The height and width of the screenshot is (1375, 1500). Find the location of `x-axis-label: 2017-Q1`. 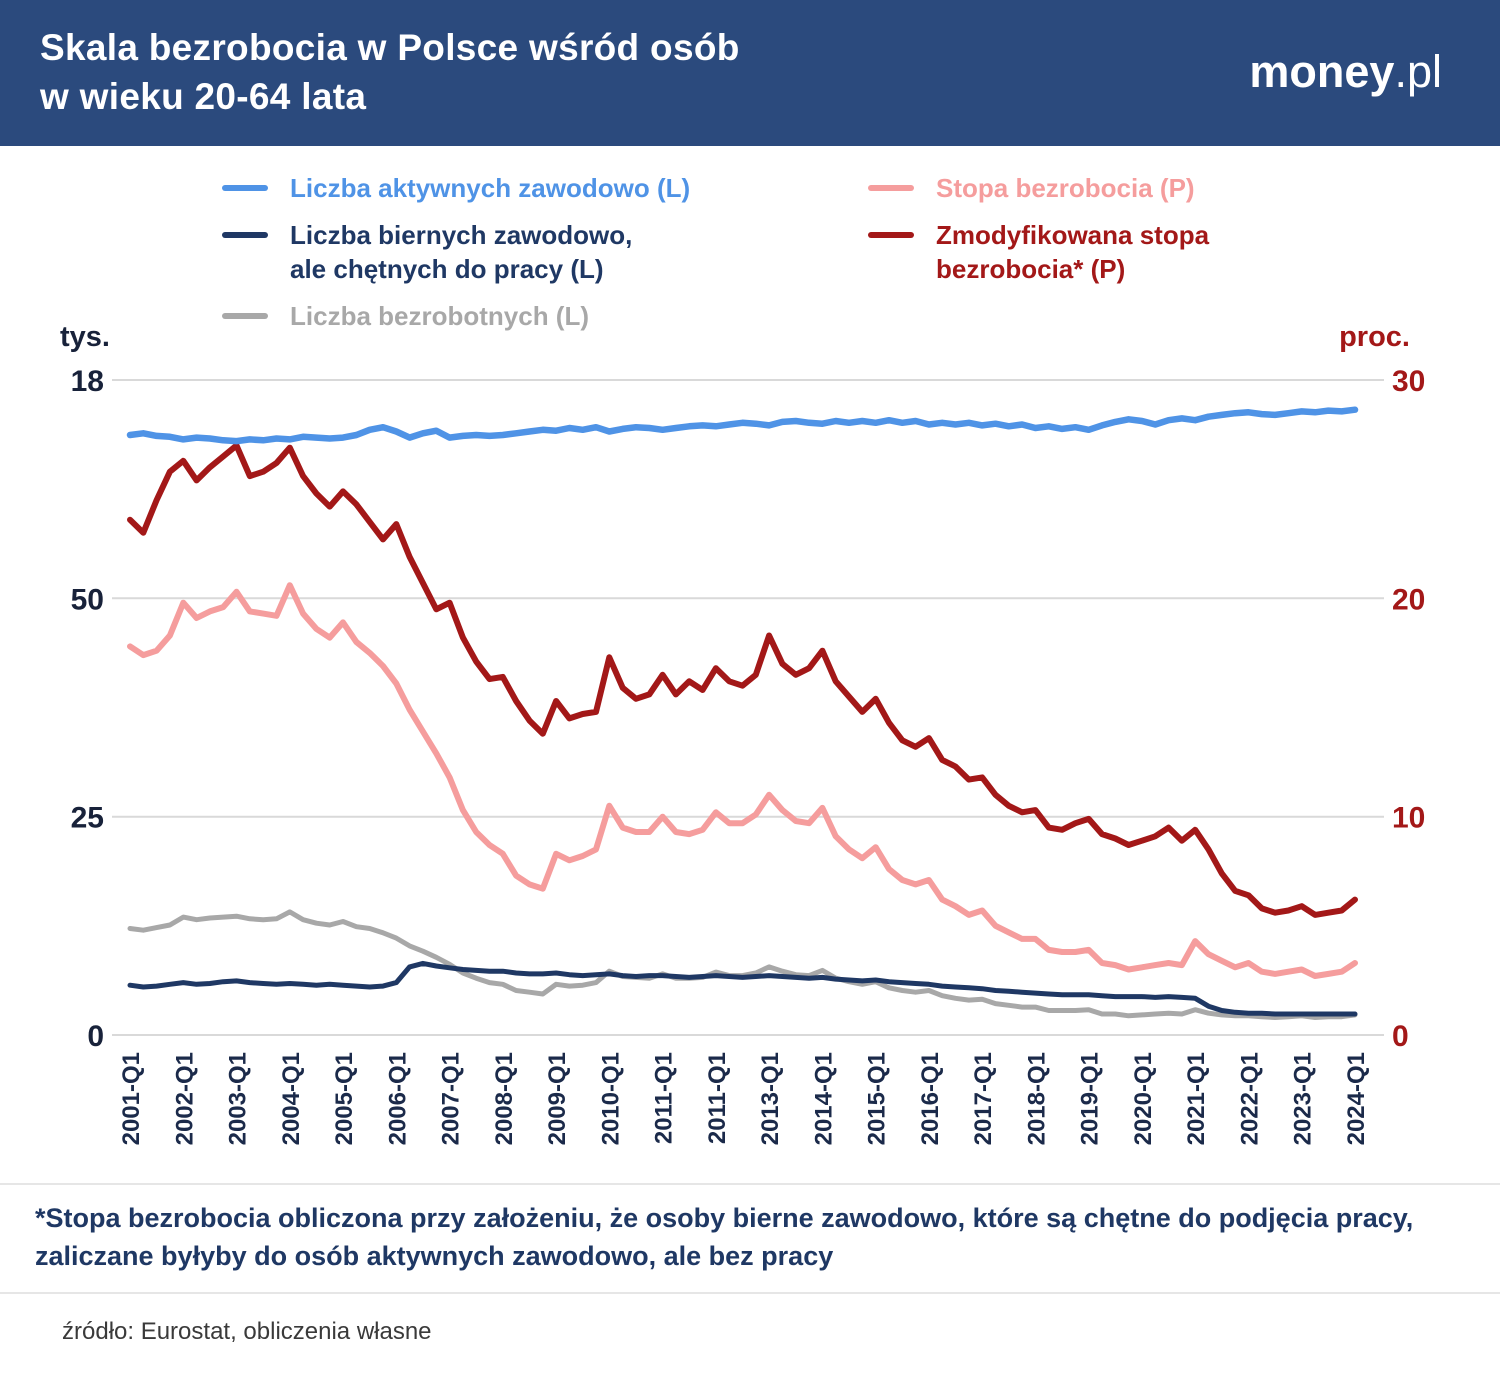

x-axis-label: 2017-Q1 is located at coordinates (983, 1098).